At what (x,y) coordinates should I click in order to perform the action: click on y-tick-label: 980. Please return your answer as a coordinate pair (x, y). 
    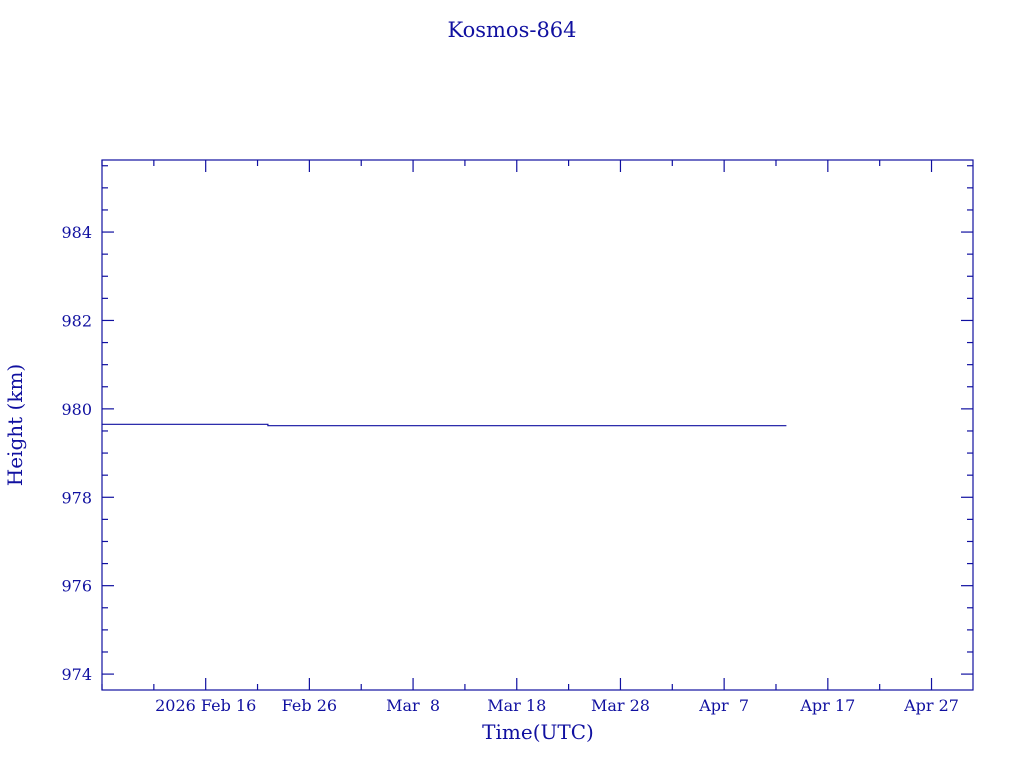
    Looking at the image, I should click on (76, 409).